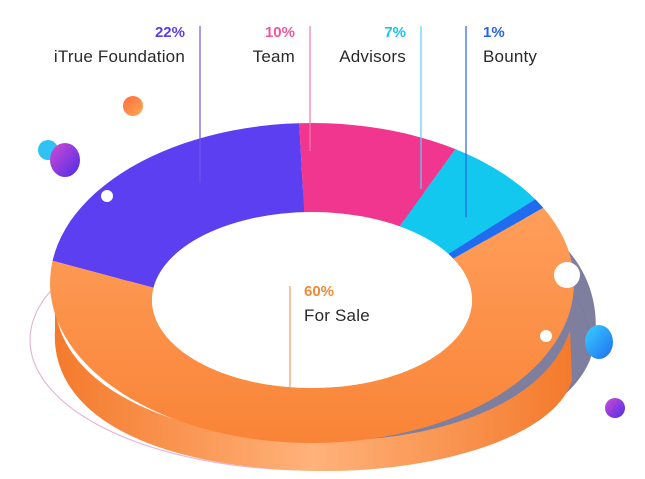 The image size is (645, 479). Describe the element at coordinates (377, 175) in the screenshot. I see `slice-team` at that location.